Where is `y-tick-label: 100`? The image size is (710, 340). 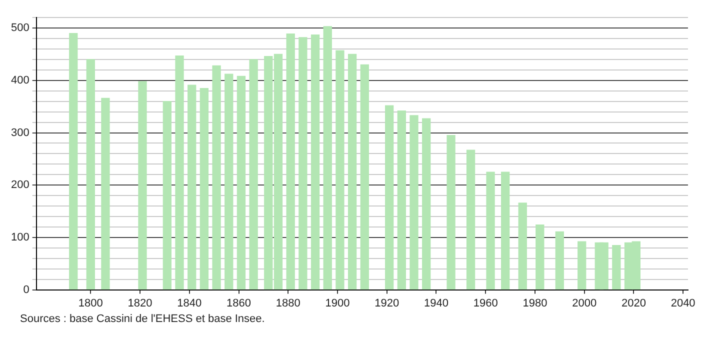
y-tick-label: 100 is located at coordinates (20, 237).